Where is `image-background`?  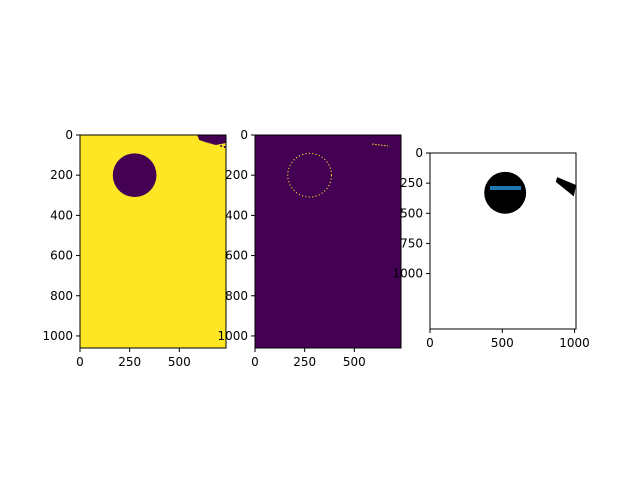 image-background is located at coordinates (328, 241).